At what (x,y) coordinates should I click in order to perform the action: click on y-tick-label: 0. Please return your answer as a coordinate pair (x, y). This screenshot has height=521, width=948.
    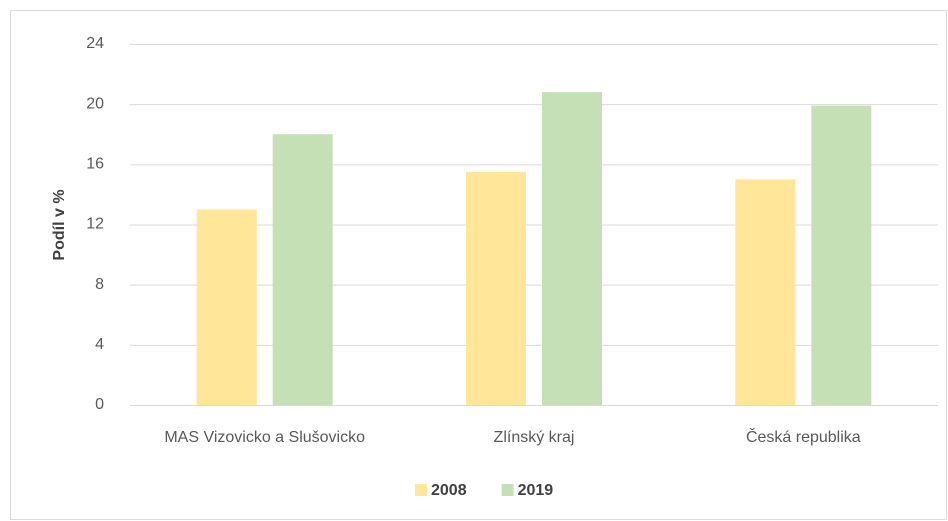
    Looking at the image, I should click on (99, 404).